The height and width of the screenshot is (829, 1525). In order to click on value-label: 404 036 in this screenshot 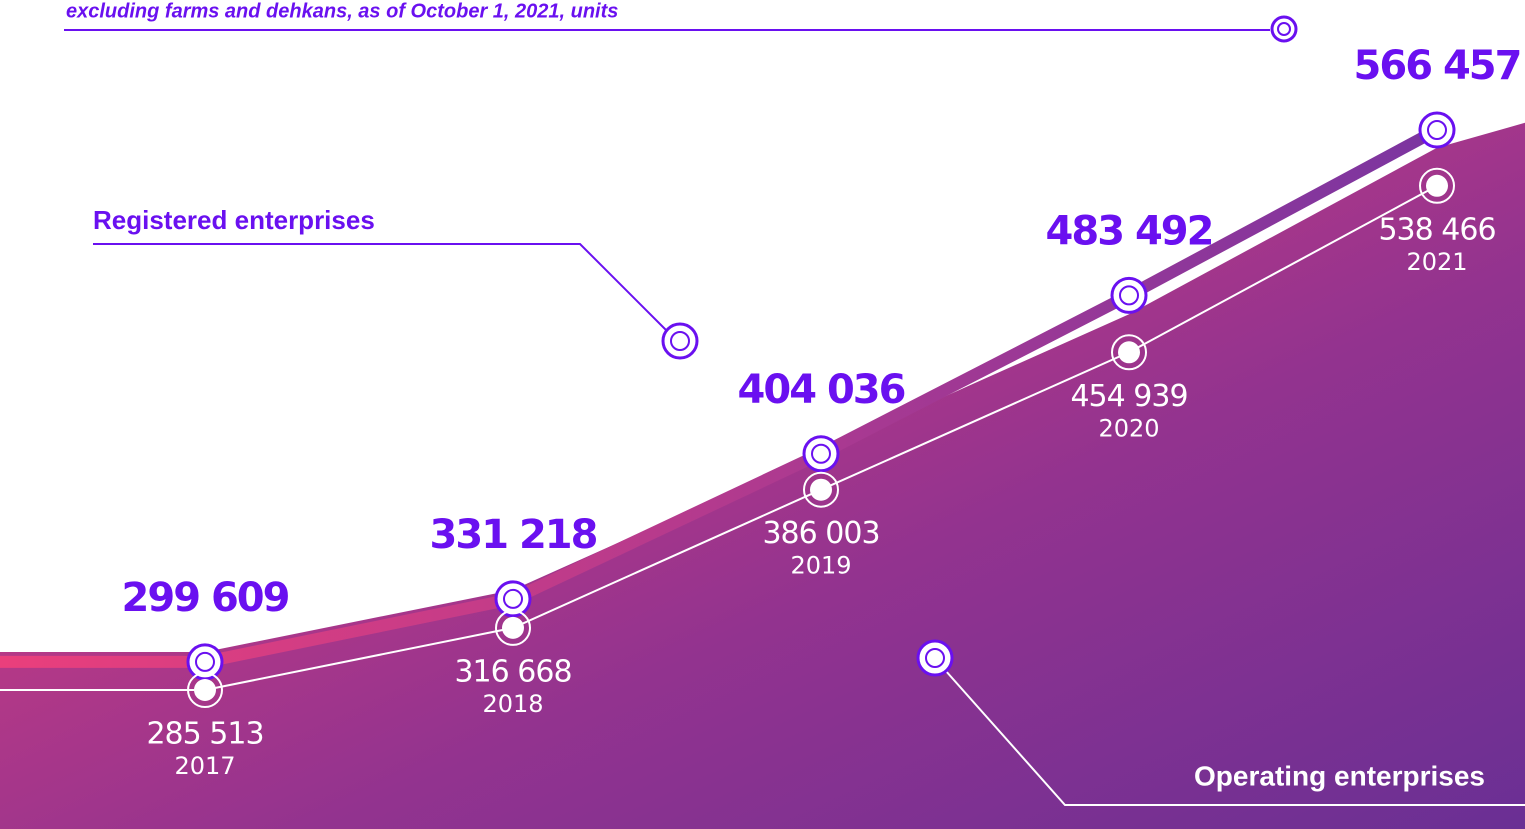, I will do `click(821, 390)`.